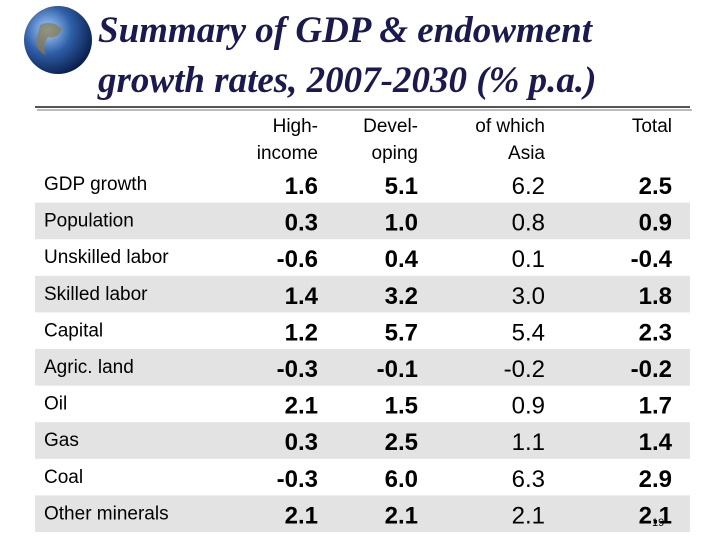  Describe the element at coordinates (106, 513) in the screenshot. I see `row-label: Other minerals` at that location.